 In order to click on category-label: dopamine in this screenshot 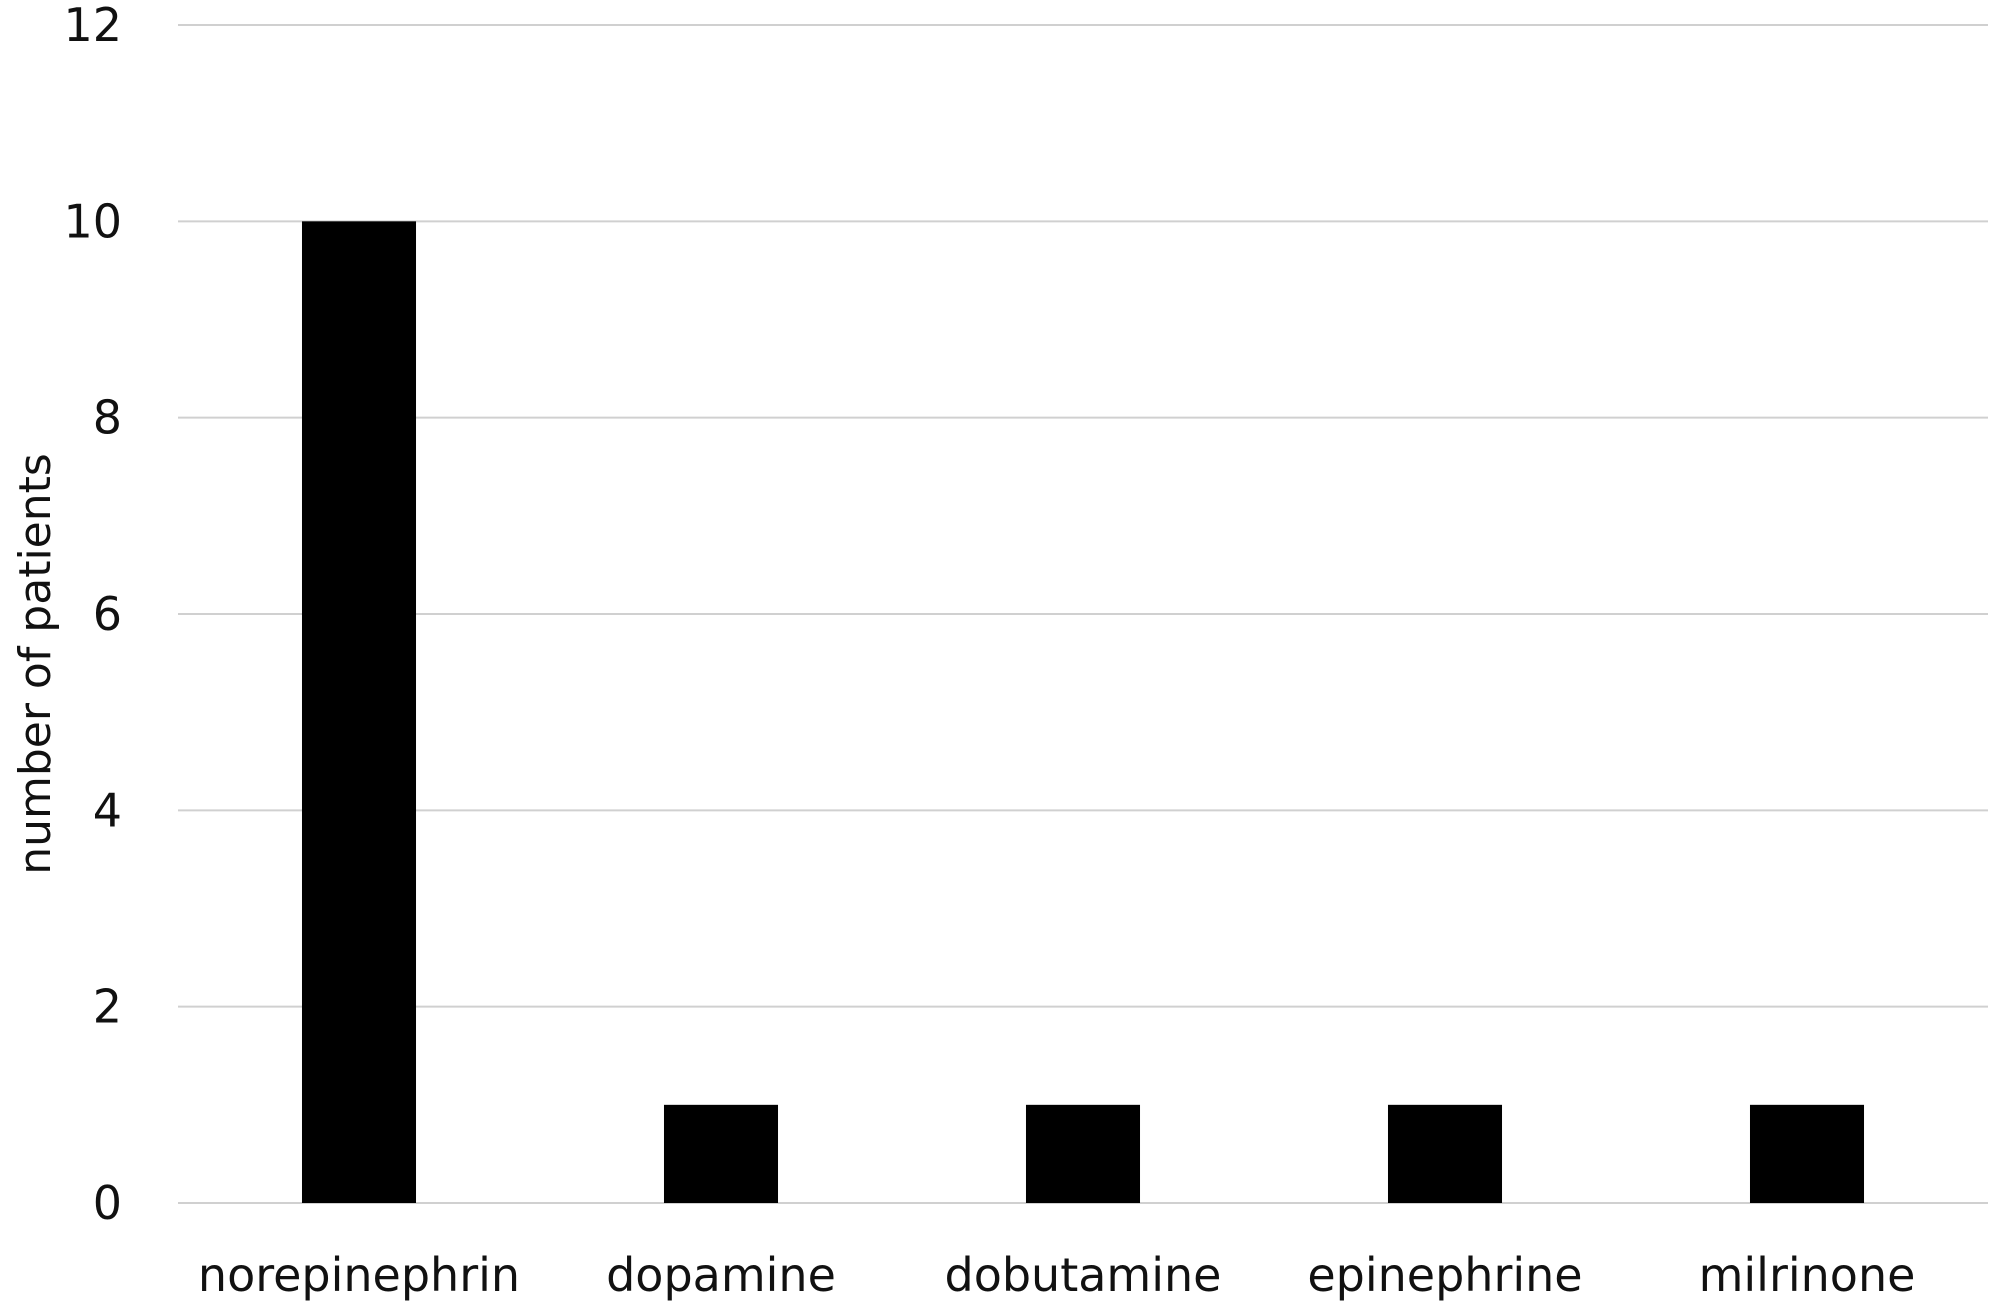, I will do `click(721, 1275)`.